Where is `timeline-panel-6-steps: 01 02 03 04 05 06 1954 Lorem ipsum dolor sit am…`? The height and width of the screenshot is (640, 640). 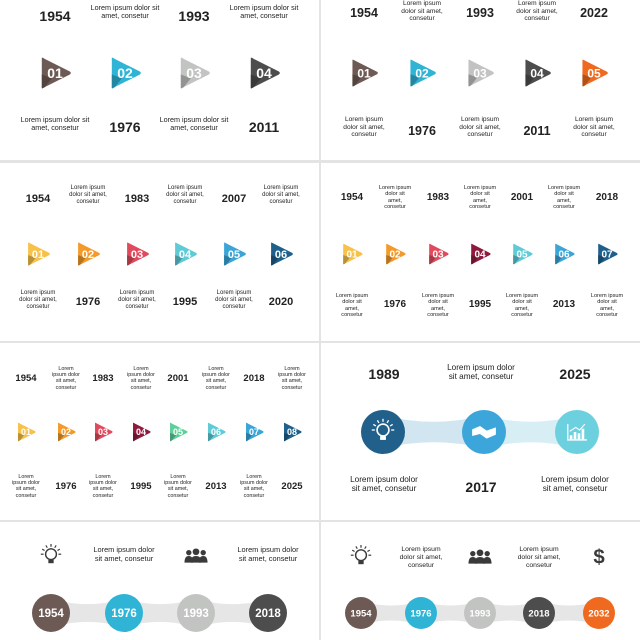 timeline-panel-6-steps: 01 02 03 04 05 06 1954 Lorem ipsum dolor sit am… is located at coordinates (159, 252).